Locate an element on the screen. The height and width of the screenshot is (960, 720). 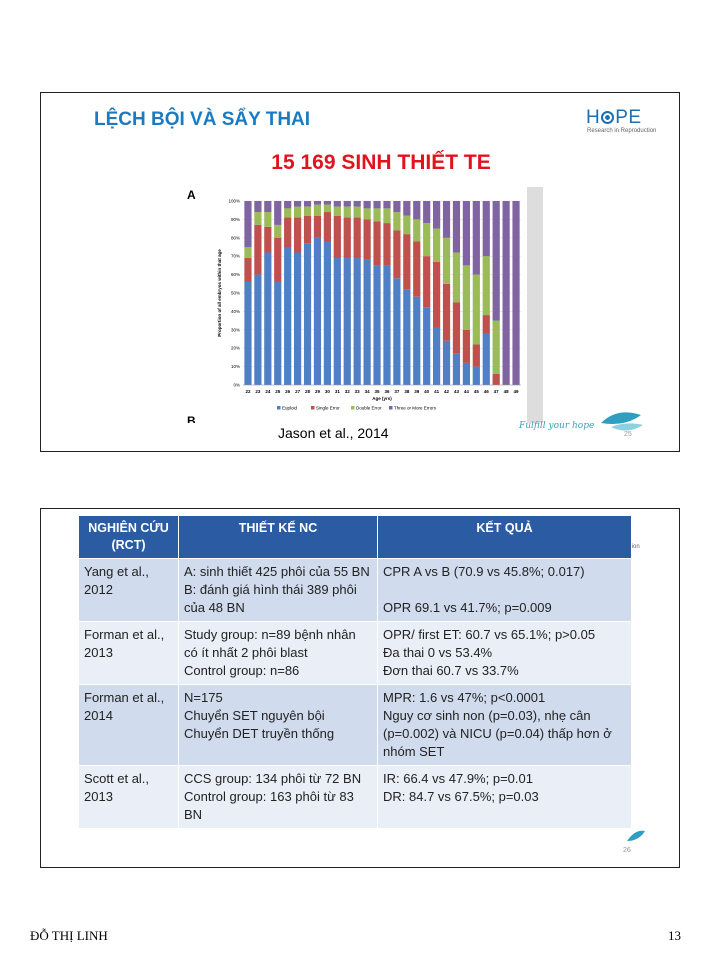
chart-title: 15 169 SINH THIẾT TE is located at coordinates (381, 162).